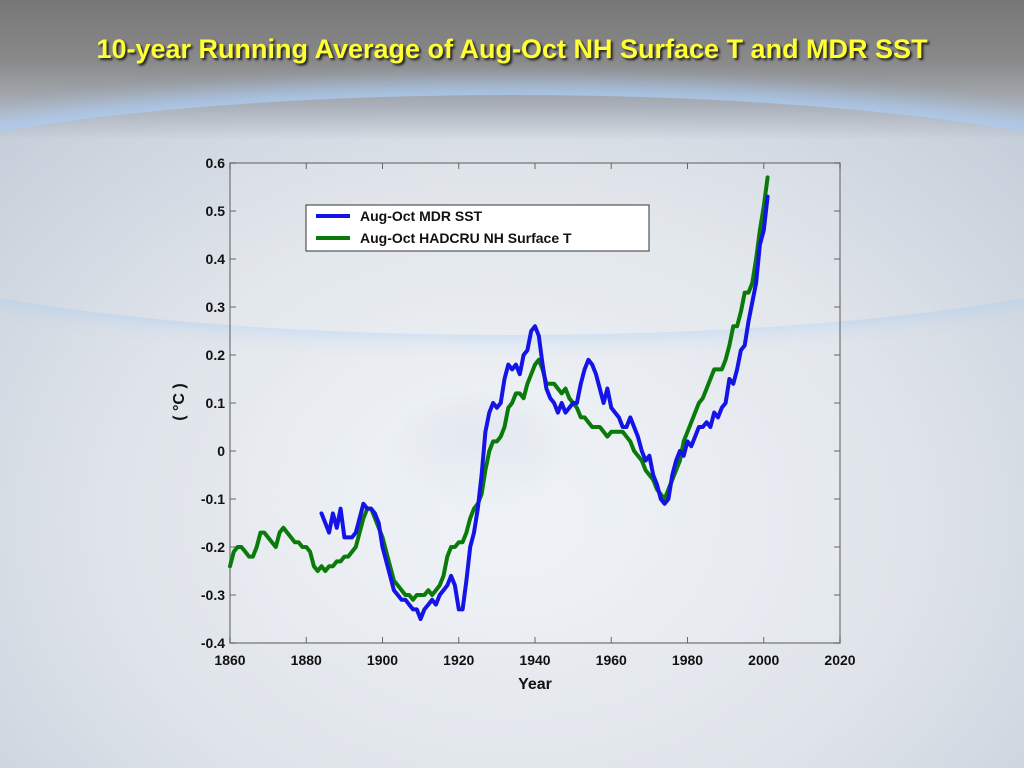  I want to click on x-tick-label: 1960, so click(611, 660).